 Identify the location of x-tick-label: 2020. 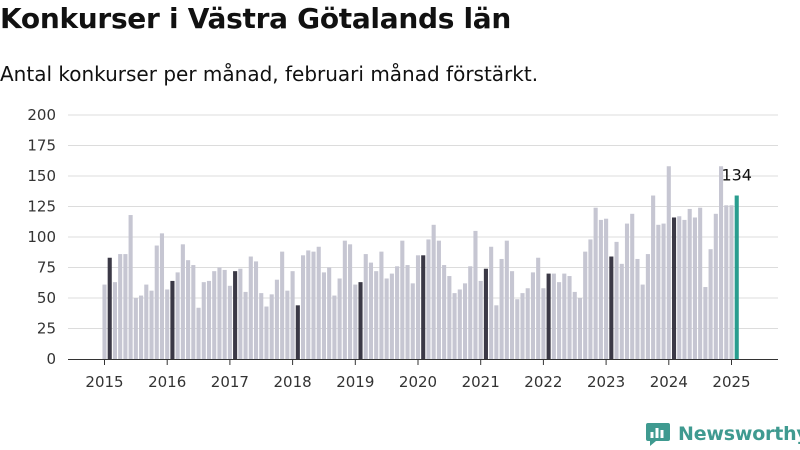
(418, 382).